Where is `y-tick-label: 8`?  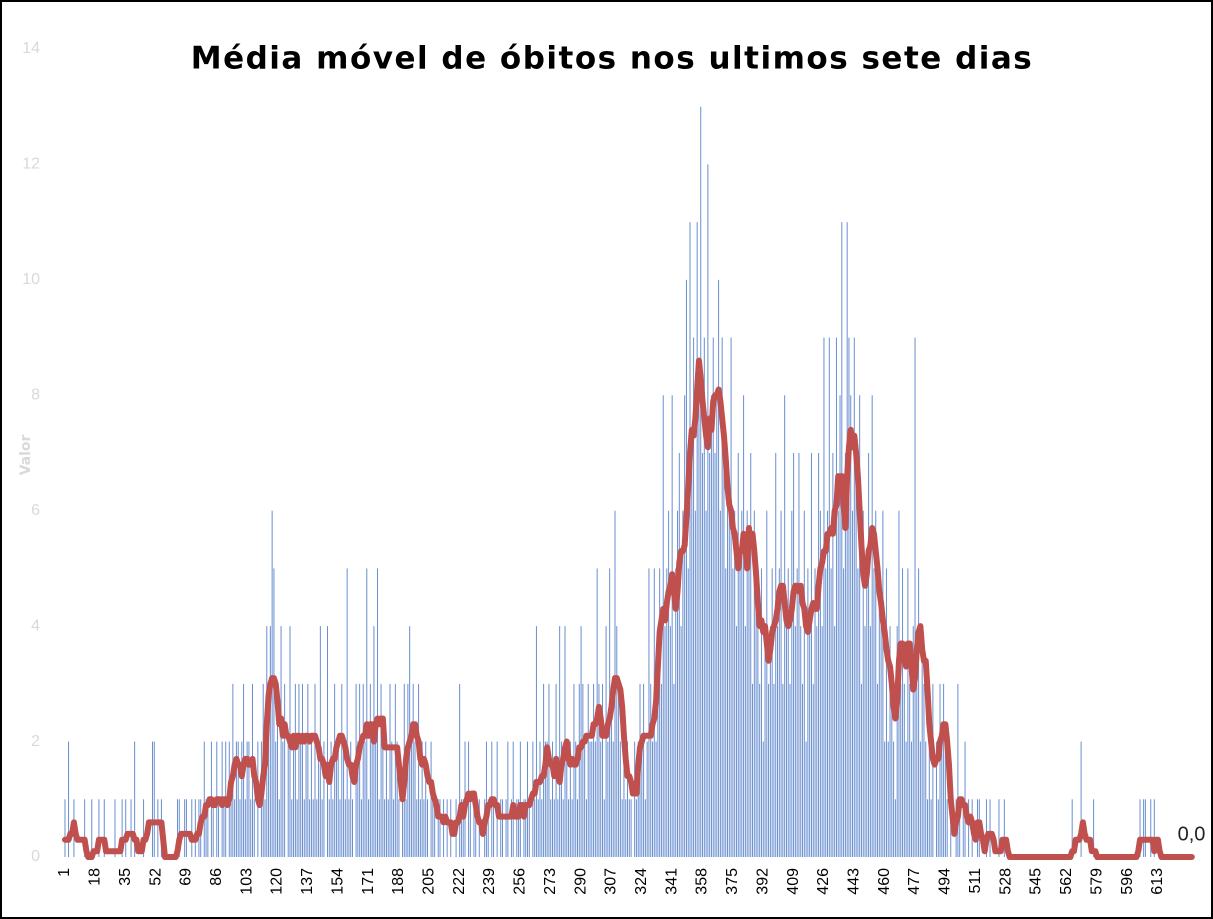 y-tick-label: 8 is located at coordinates (35, 395).